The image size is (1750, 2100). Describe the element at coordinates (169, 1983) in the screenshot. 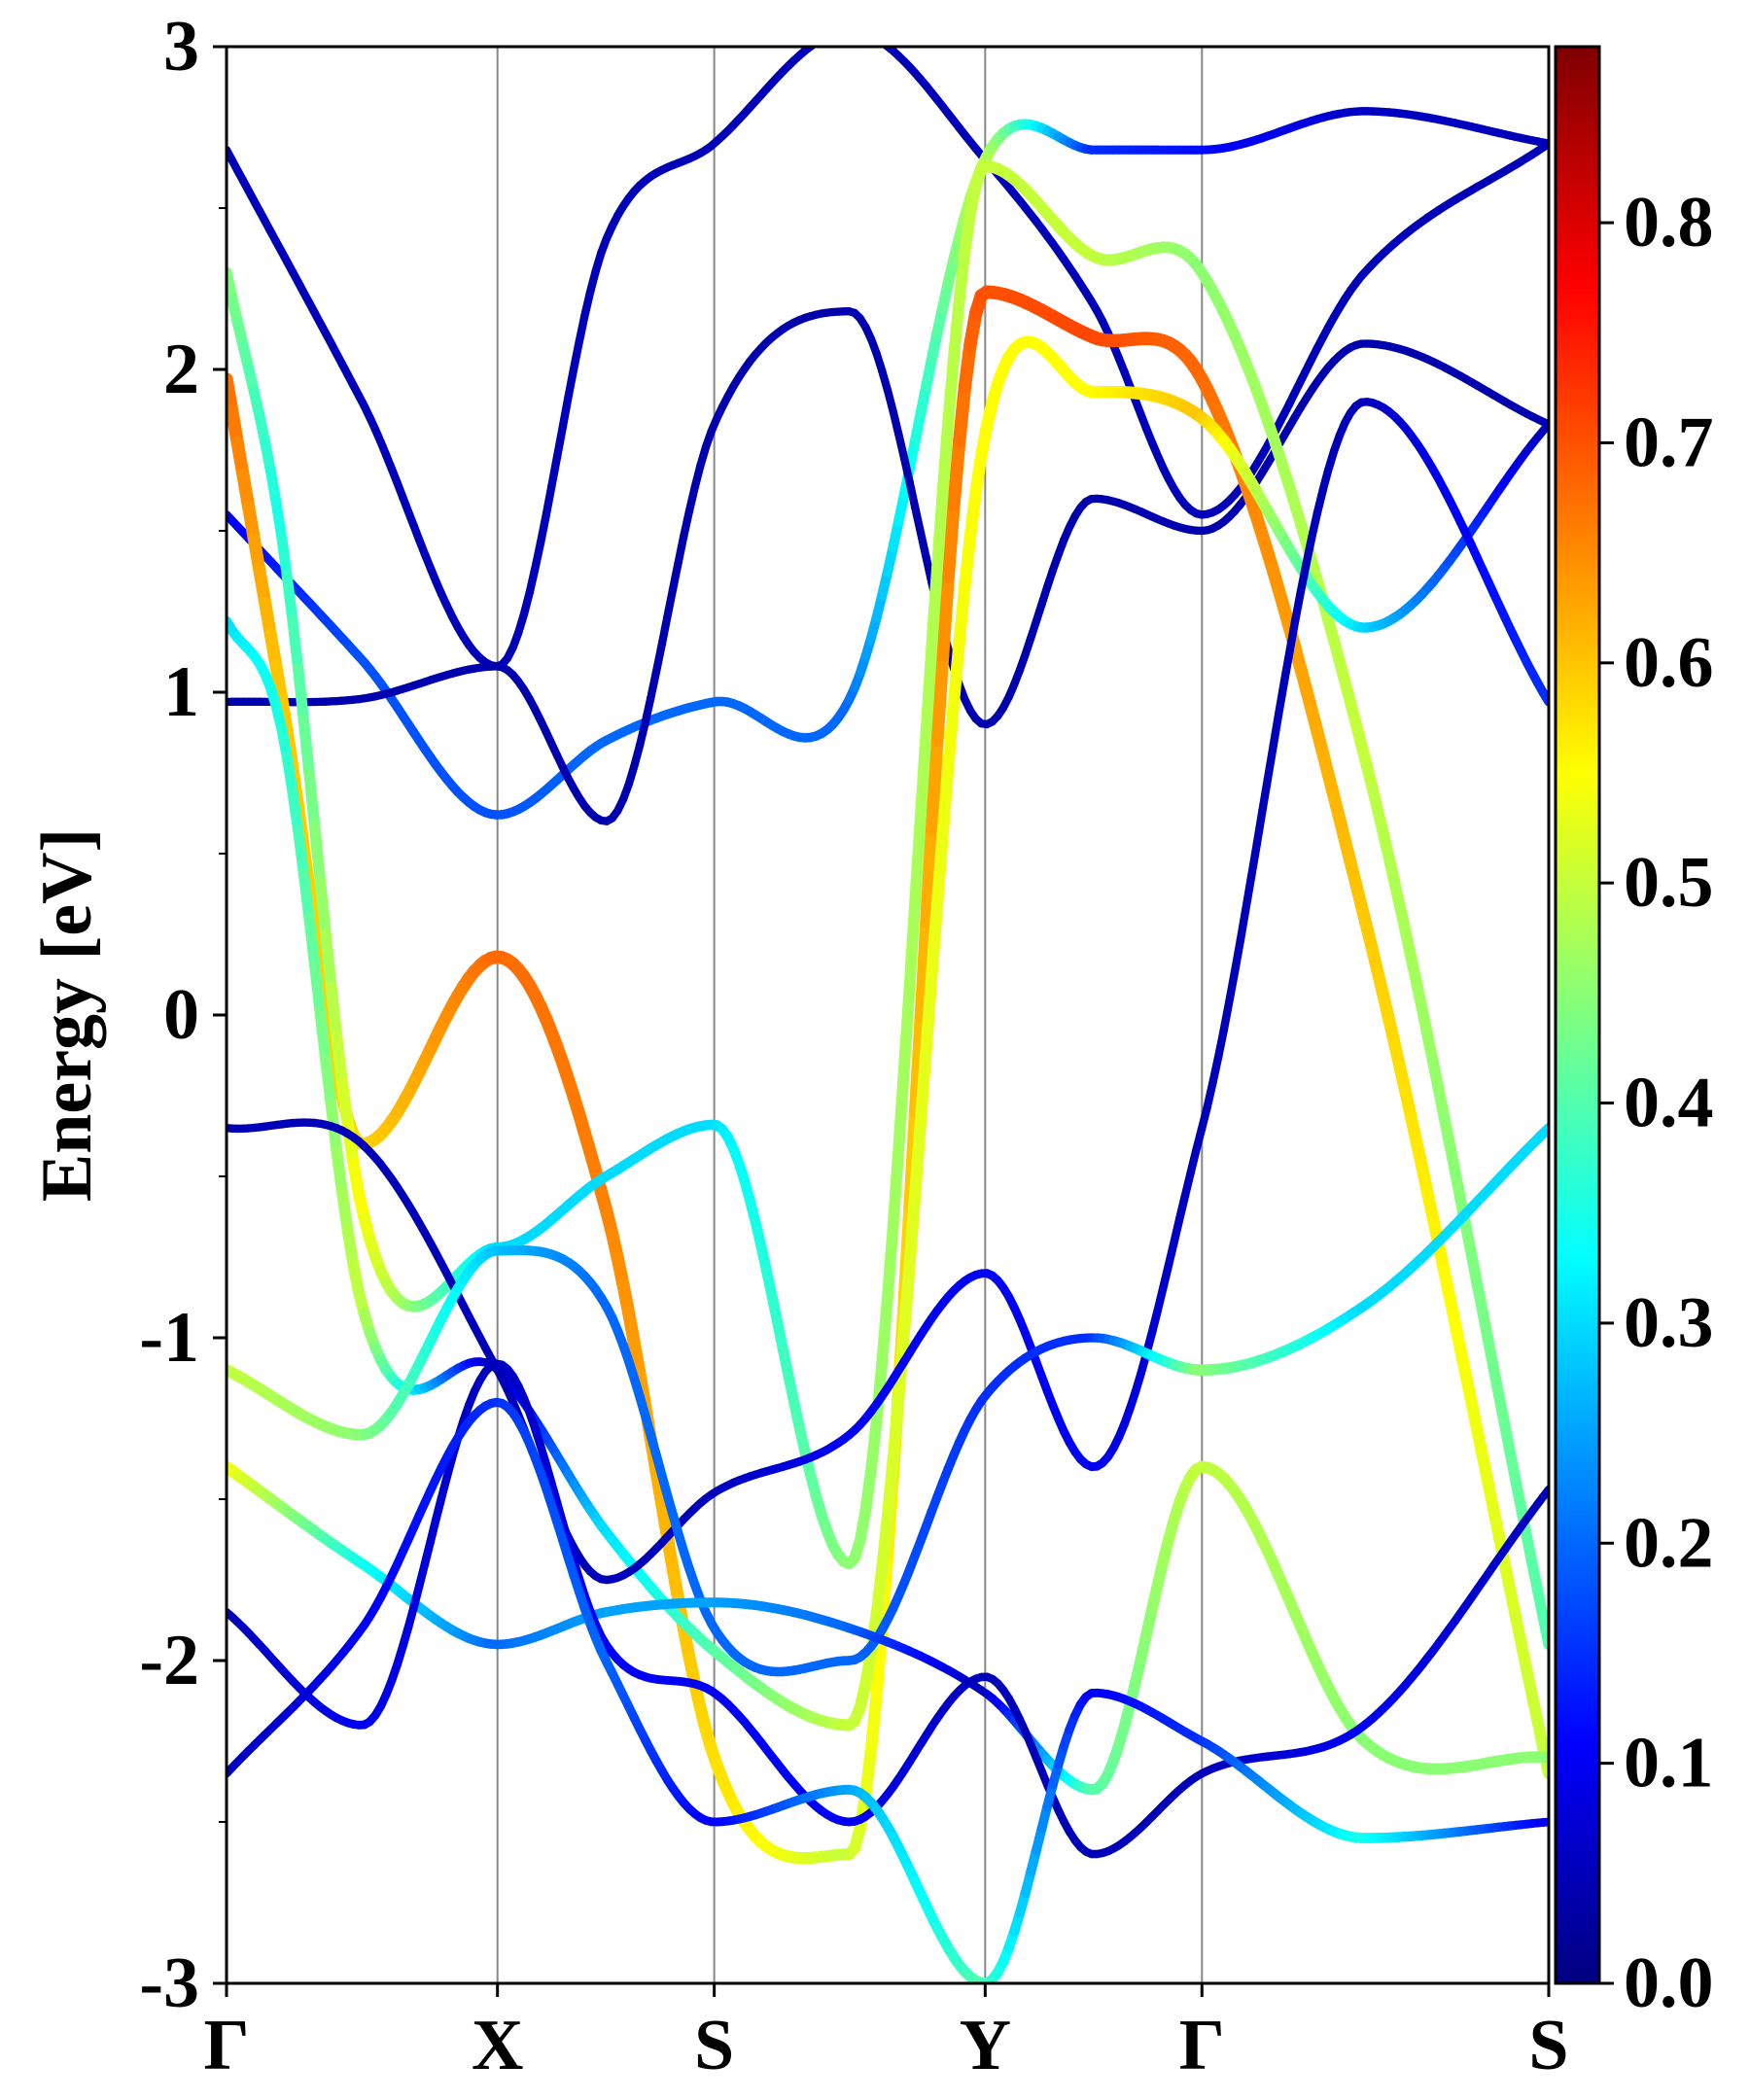

I see `y-tick-label: -3` at that location.